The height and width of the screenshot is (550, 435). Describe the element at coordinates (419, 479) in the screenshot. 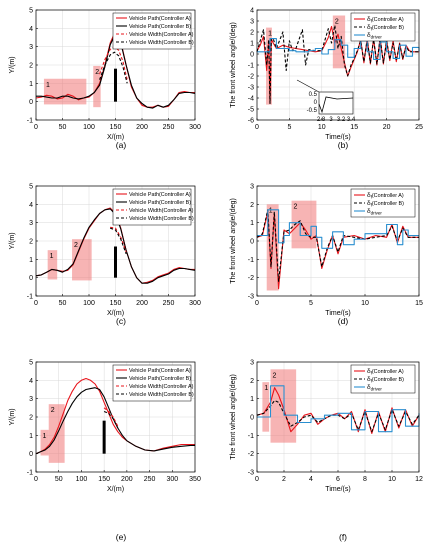

I see `x-tick-label: 12` at that location.